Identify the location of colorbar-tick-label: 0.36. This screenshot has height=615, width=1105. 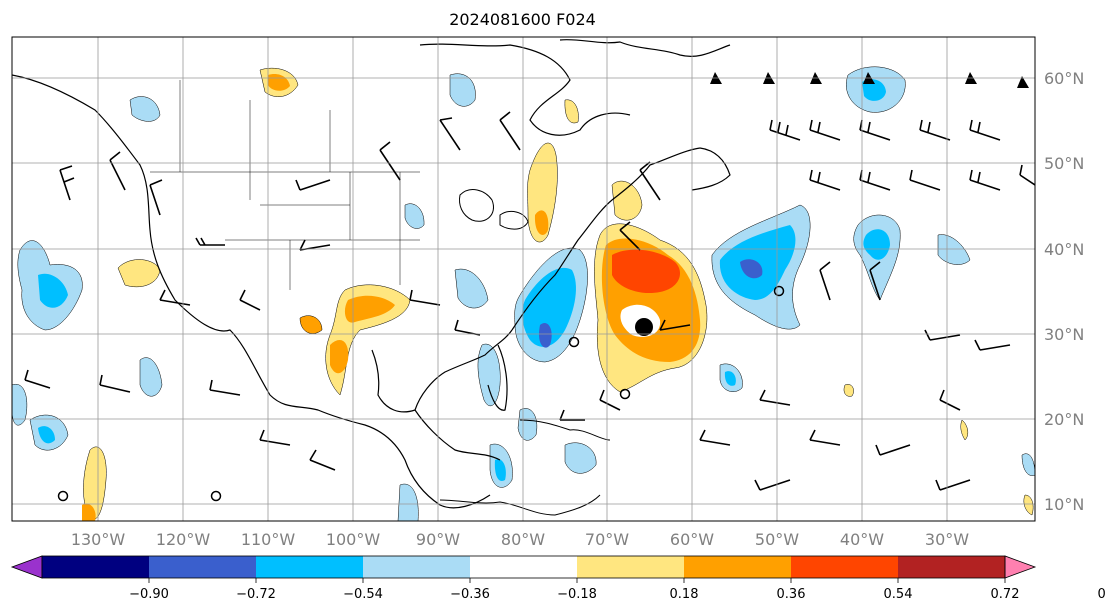
(791, 594).